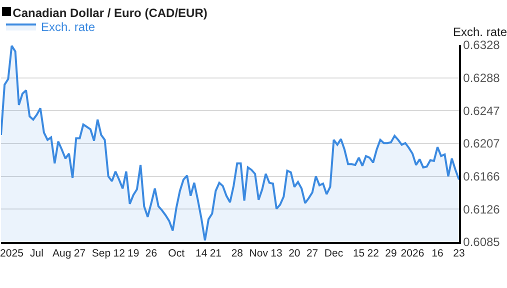  I want to click on legend-label: Exch. rate, so click(68, 27).